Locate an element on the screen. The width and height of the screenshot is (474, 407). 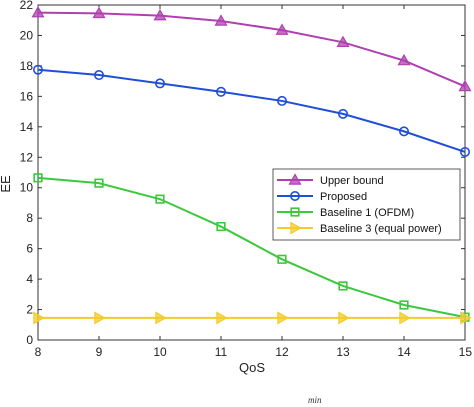
x-tick-label: 9 is located at coordinates (99, 352).